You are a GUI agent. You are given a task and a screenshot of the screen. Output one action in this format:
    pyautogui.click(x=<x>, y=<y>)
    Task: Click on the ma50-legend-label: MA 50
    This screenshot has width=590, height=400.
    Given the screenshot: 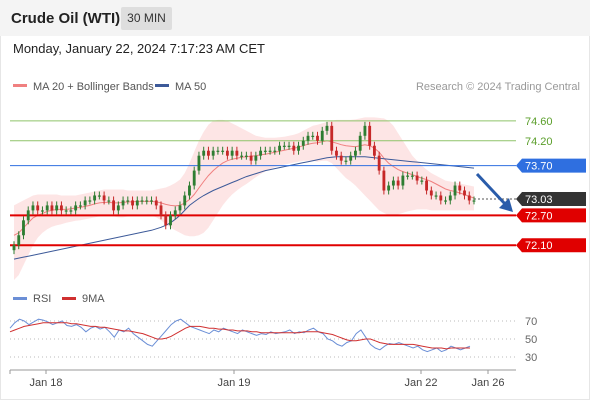 What is the action you would take?
    pyautogui.click(x=190, y=87)
    